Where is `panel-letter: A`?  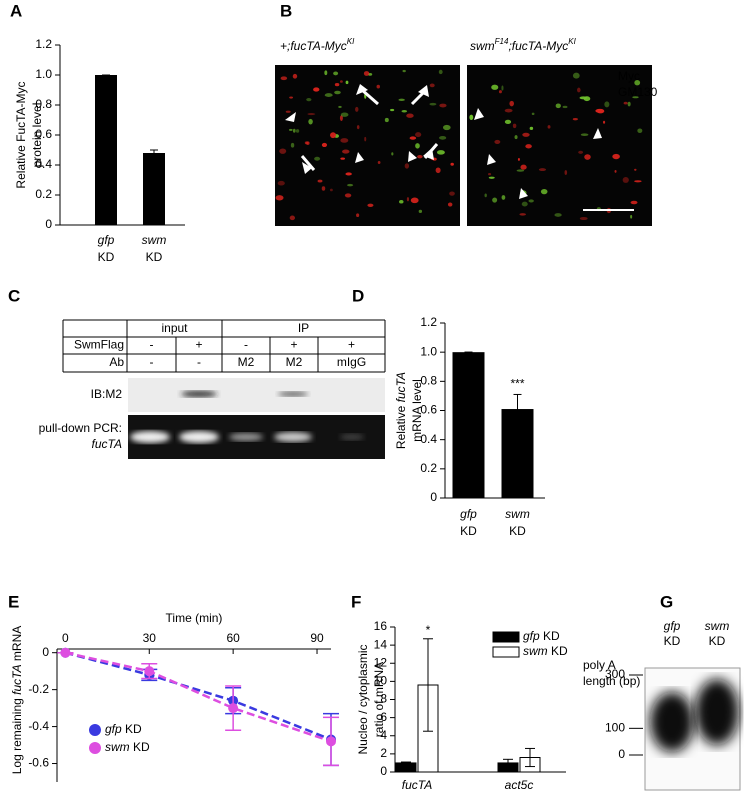 panel-letter: A is located at coordinates (16, 10).